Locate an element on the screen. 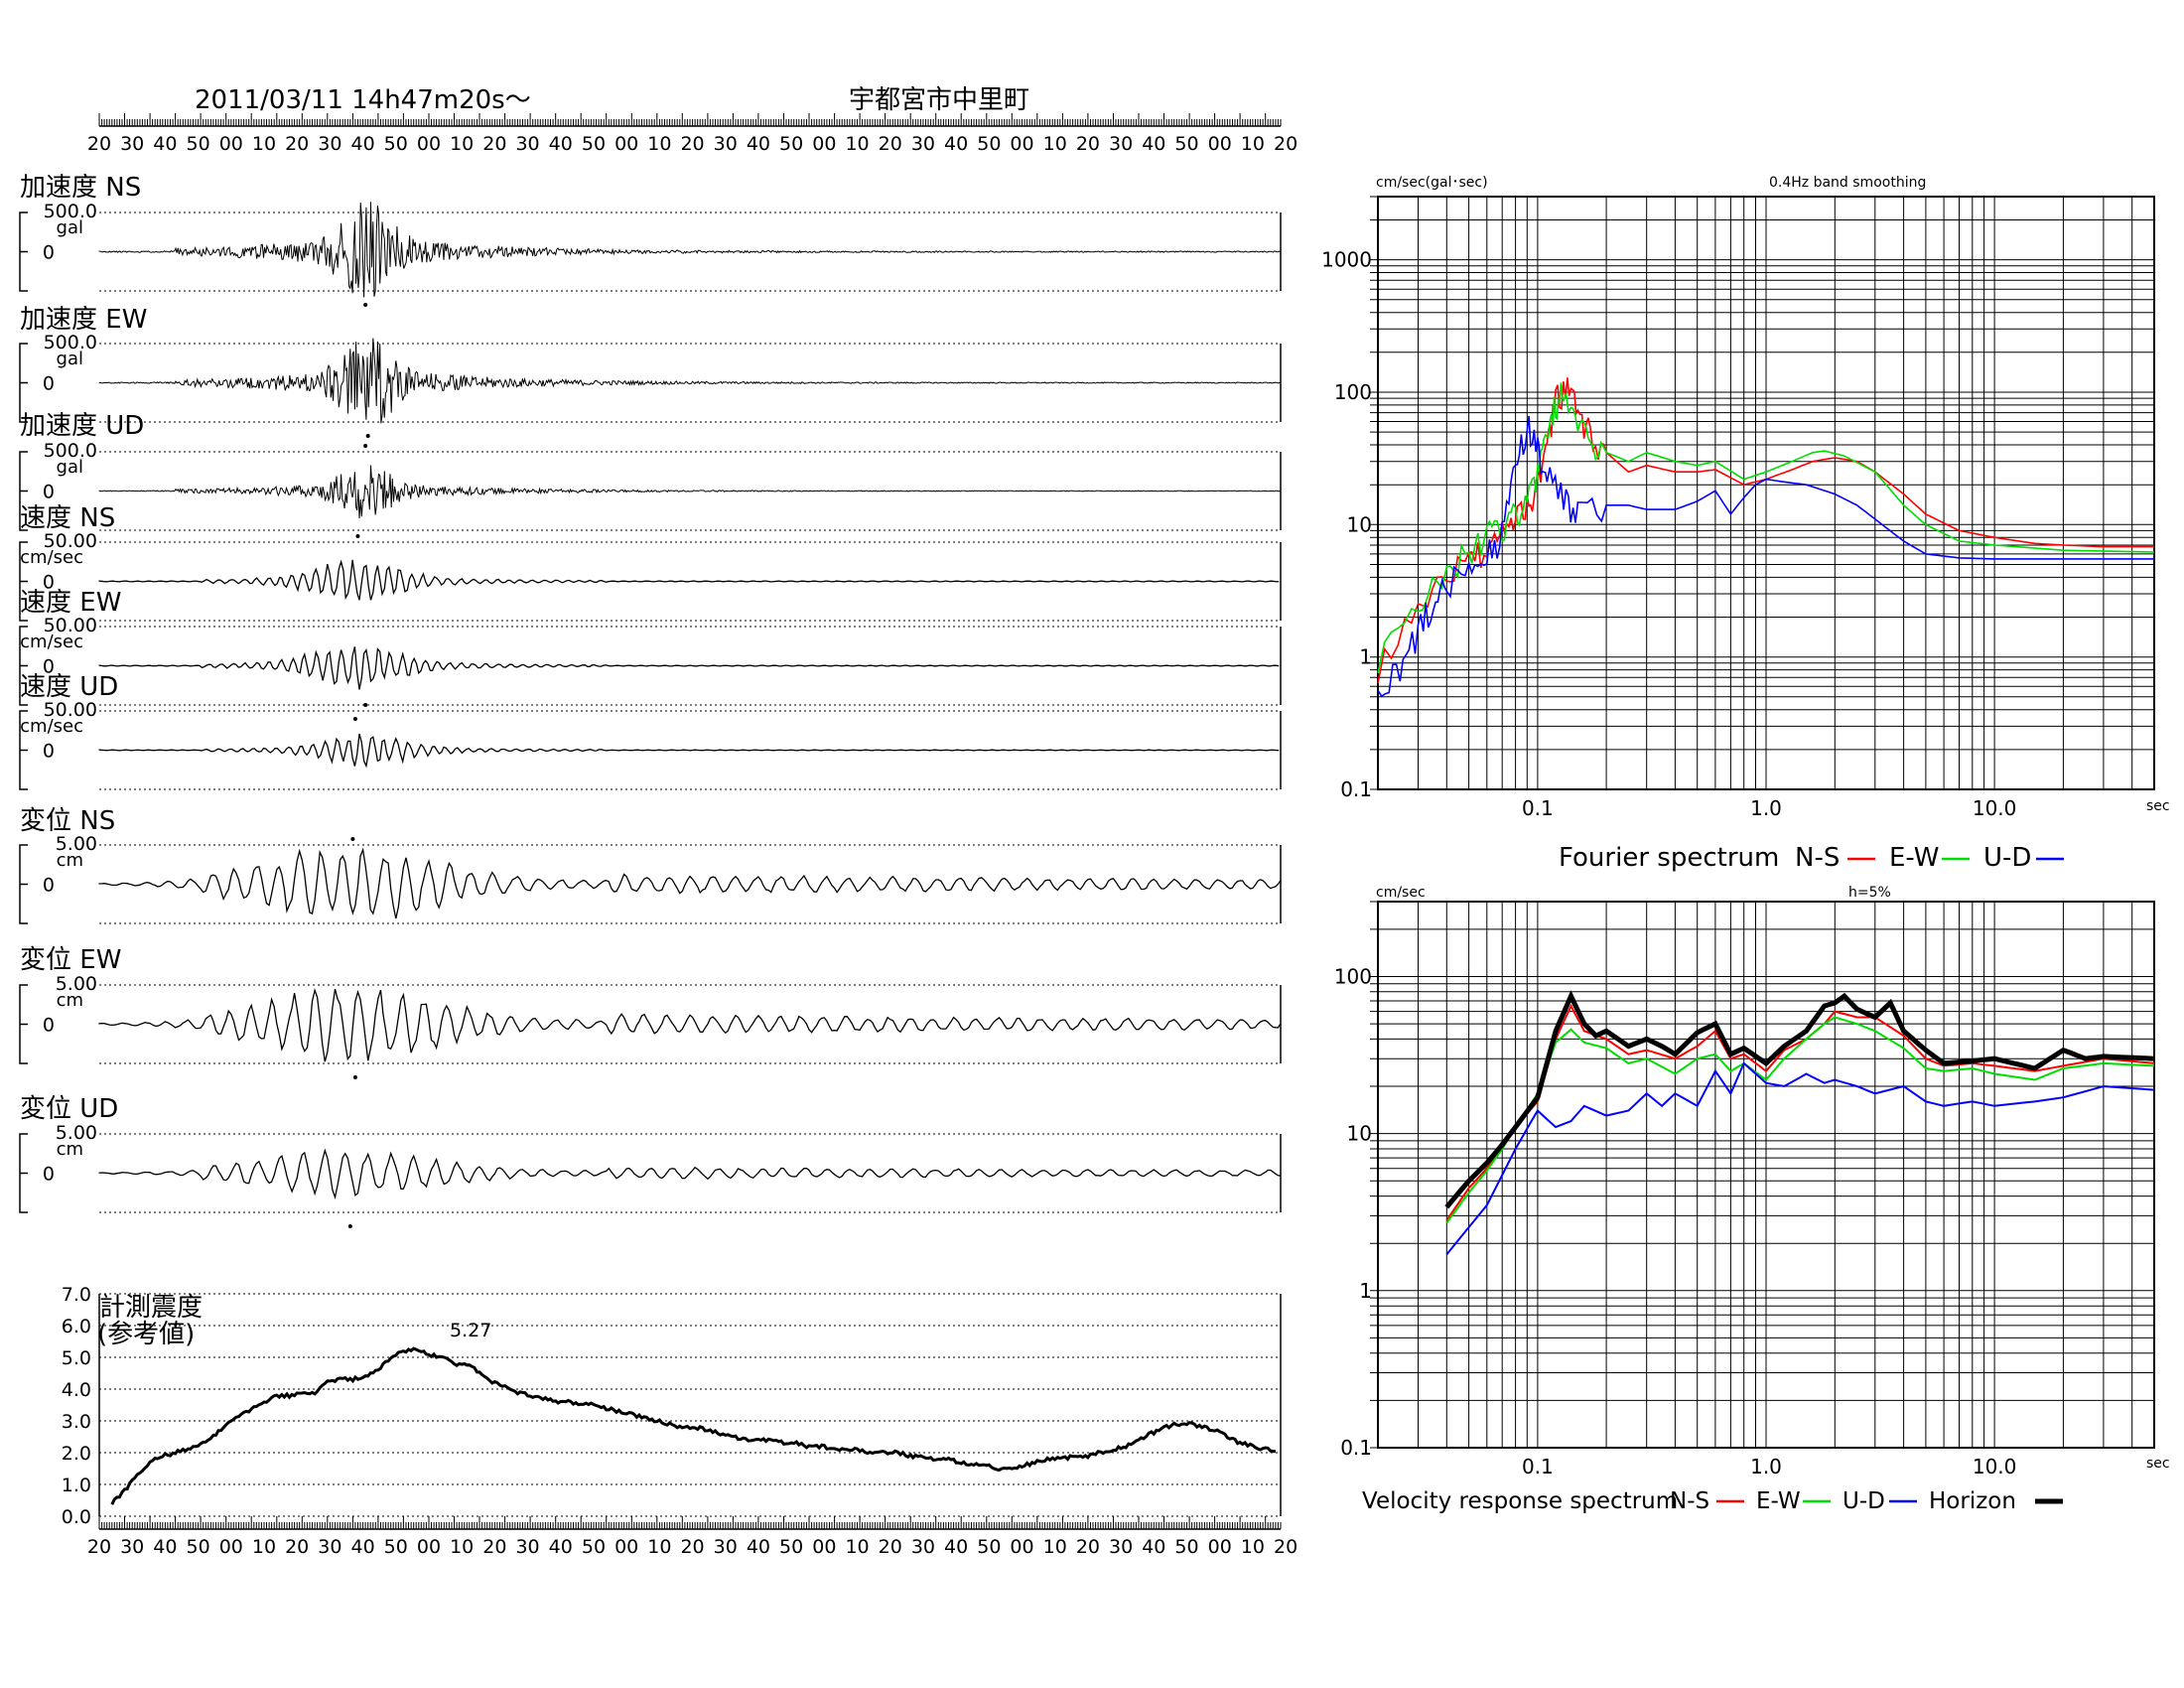 The image size is (2184, 1688). waveform-label: 速度 EW is located at coordinates (70, 603).